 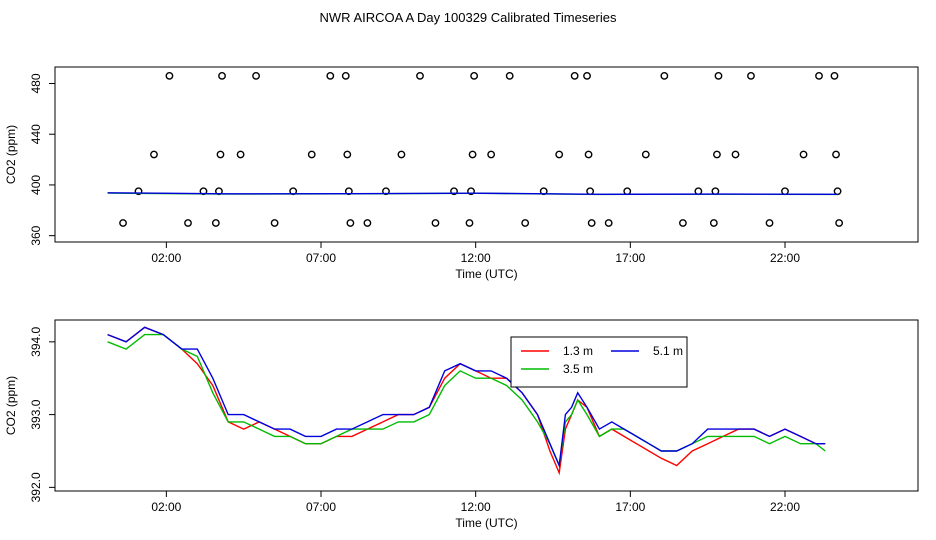 What do you see at coordinates (36, 134) in the screenshot?
I see `y-tick-label: 440` at bounding box center [36, 134].